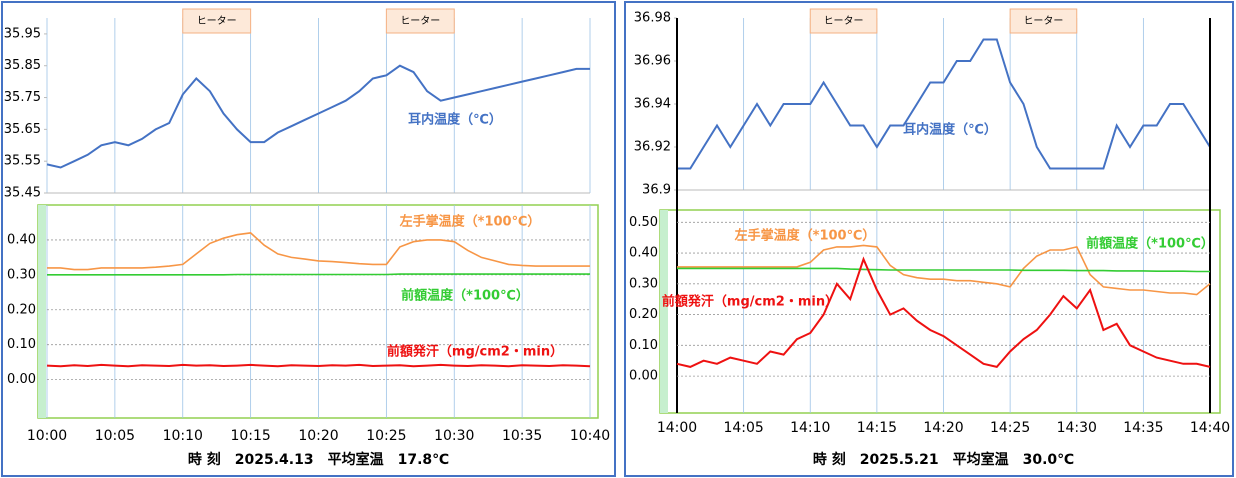 This screenshot has height=478, width=1236. I want to click on x-axis-title: 時 刻 2025.4.13 平均室温 17.8℃, so click(318, 459).